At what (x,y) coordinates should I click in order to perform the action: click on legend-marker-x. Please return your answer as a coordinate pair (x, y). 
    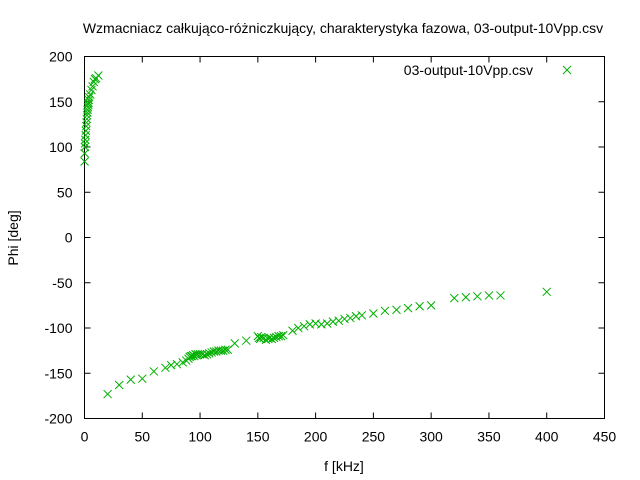
    Looking at the image, I should click on (567, 70).